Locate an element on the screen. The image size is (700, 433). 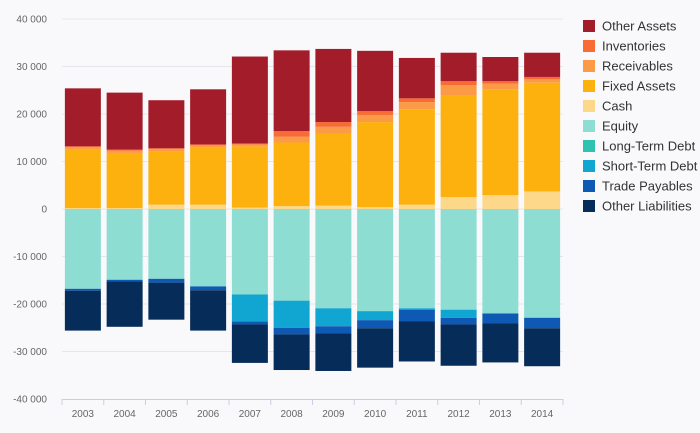
y-tick-label: -30 000 is located at coordinates (30, 352).